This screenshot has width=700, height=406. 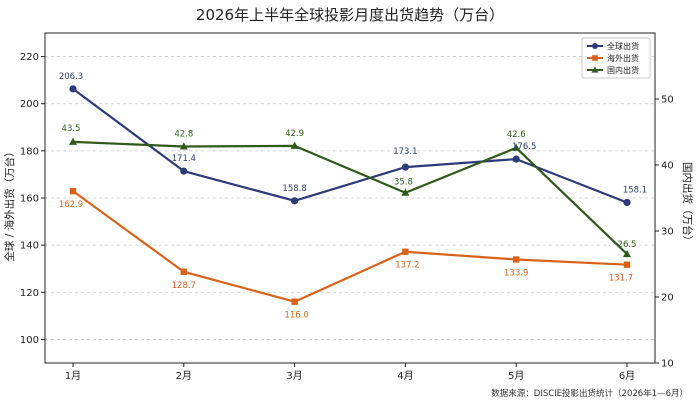 I want to click on legend-box, so click(x=616, y=58).